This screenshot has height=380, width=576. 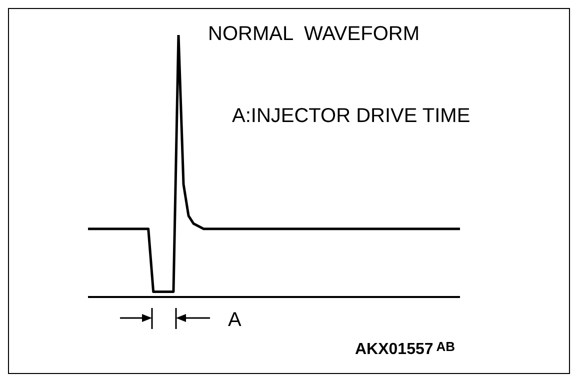 What do you see at coordinates (351, 116) in the screenshot?
I see `annotation: A:INJECTOR DRIVE TIME` at bounding box center [351, 116].